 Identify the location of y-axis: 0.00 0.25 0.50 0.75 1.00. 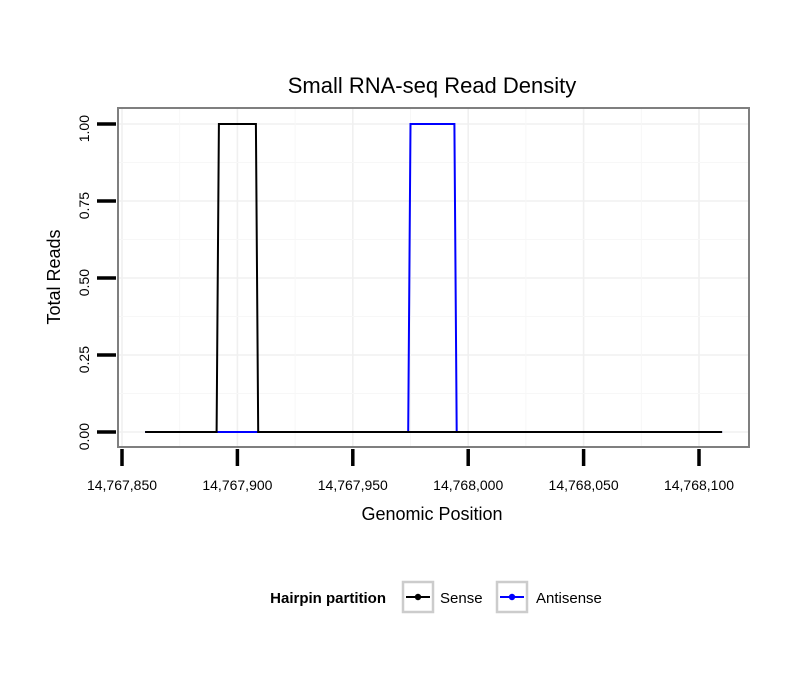
(96, 282).